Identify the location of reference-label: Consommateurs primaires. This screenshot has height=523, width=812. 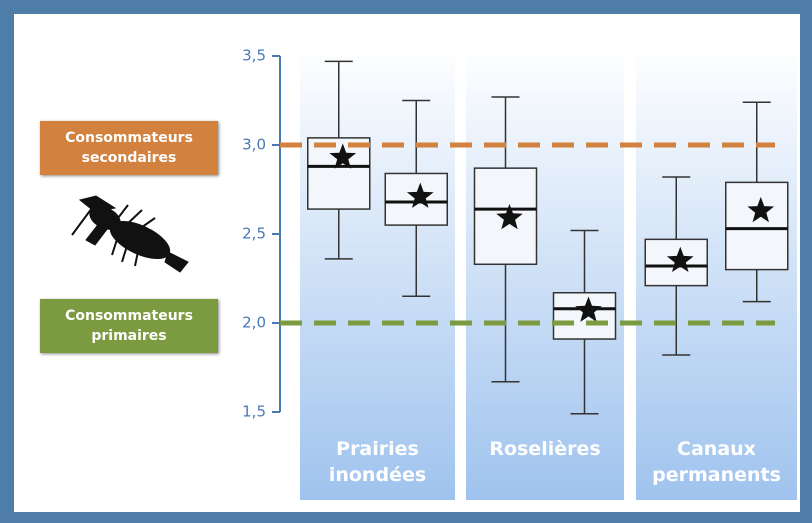
(129, 326).